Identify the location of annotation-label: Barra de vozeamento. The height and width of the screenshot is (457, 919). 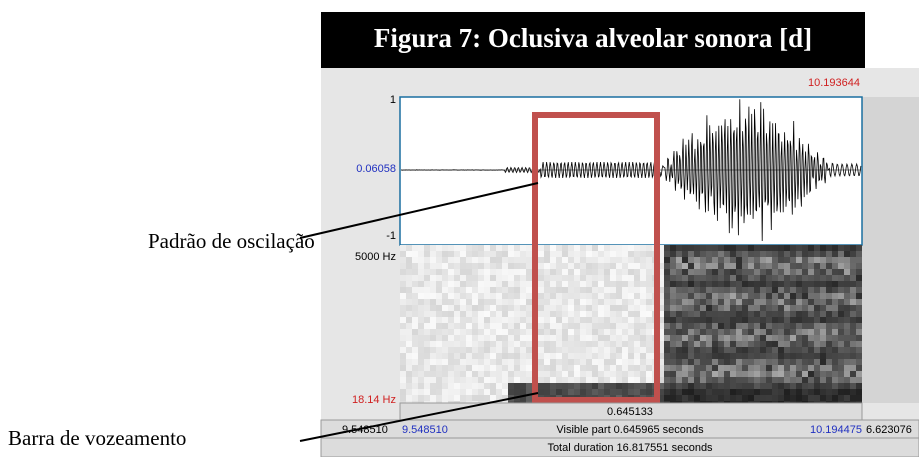
(97, 438).